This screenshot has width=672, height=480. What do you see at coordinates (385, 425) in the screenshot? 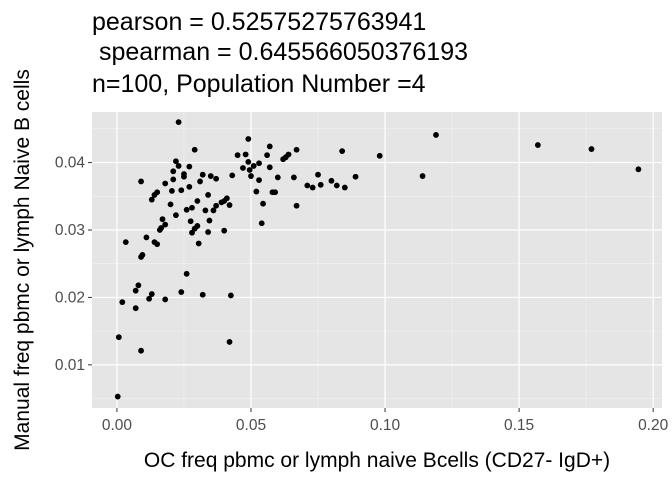
I see `x-tick-label: 0.10` at bounding box center [385, 425].